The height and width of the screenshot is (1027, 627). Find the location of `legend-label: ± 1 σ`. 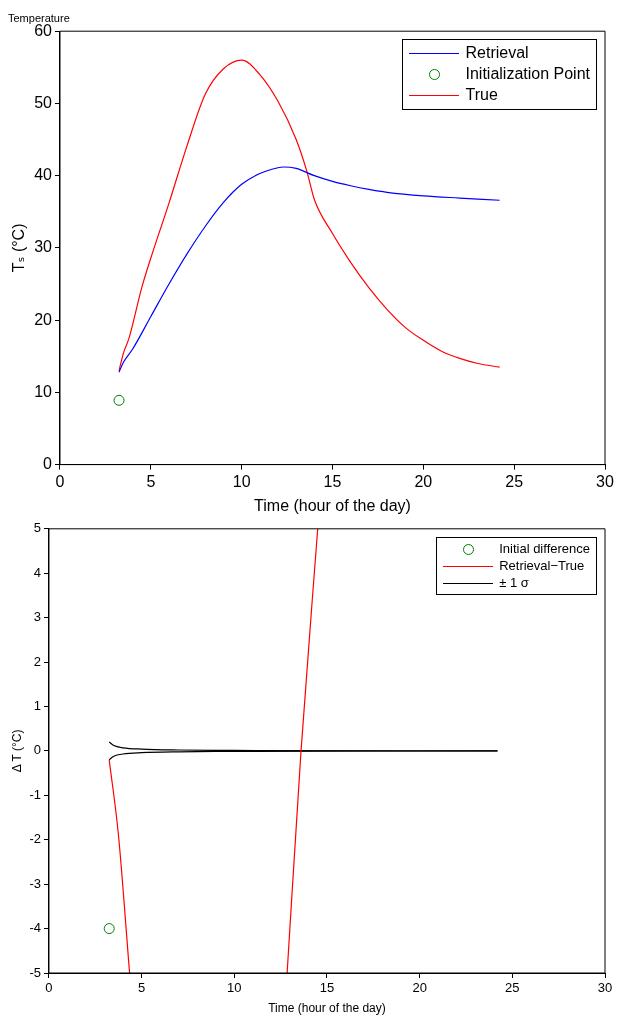

legend-label: ± 1 σ is located at coordinates (514, 583).